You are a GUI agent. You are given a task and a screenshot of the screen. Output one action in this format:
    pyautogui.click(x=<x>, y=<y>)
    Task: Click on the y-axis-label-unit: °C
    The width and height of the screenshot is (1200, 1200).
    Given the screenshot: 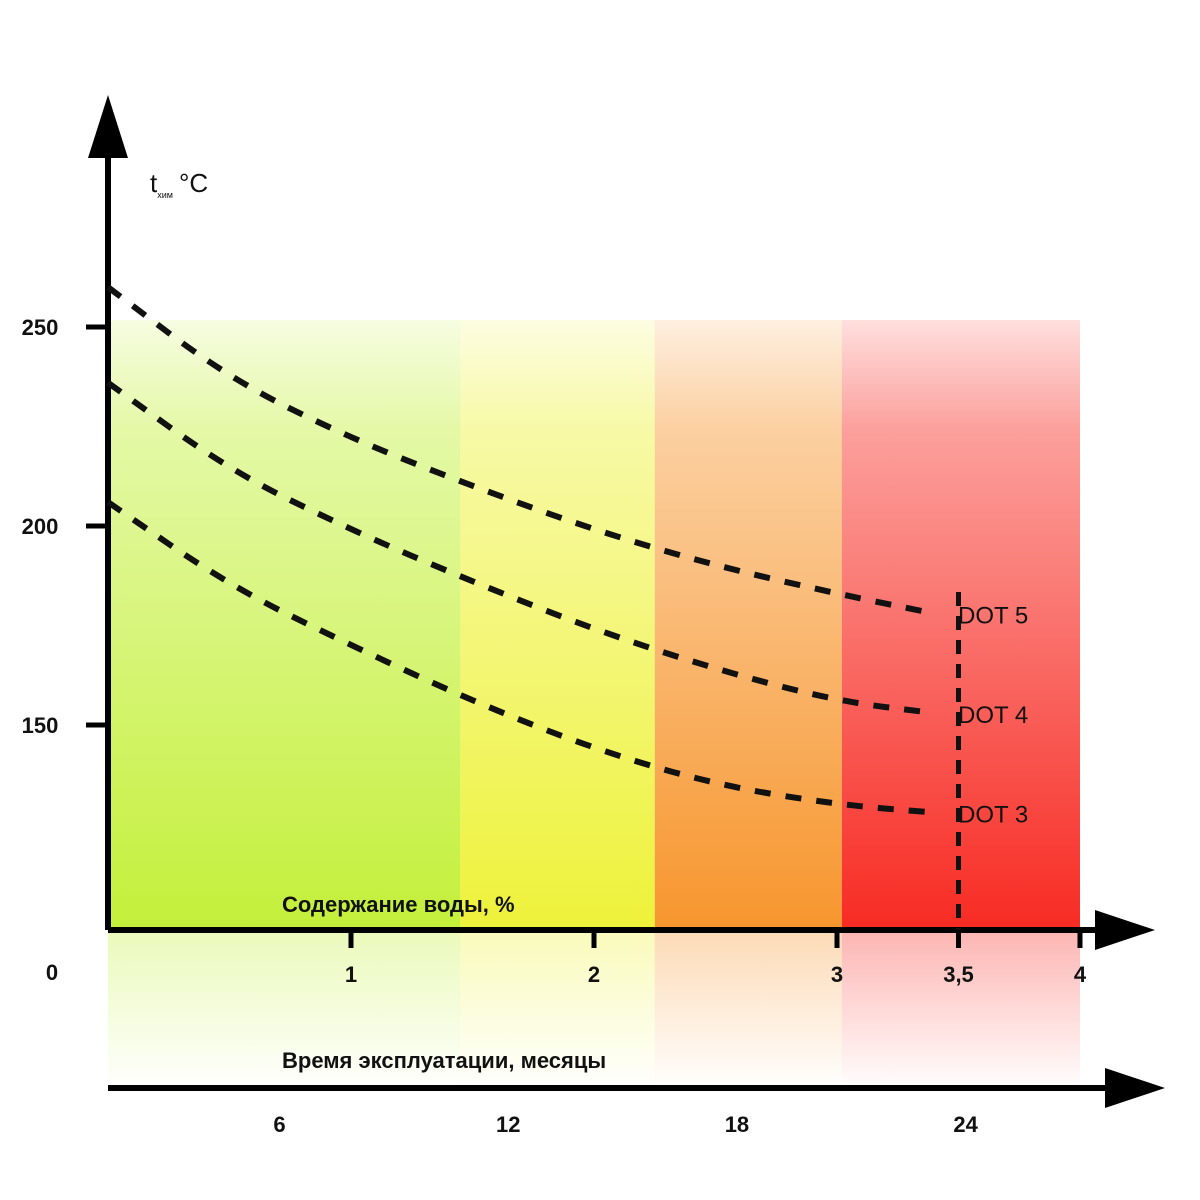 What is the action you would take?
    pyautogui.click(x=193, y=183)
    